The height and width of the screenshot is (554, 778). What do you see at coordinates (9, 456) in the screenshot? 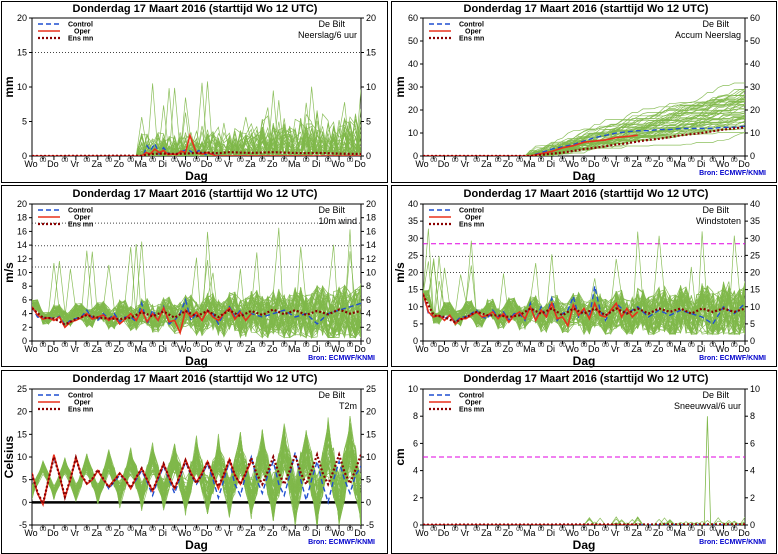
I see `y-axis-label: Celsius` at bounding box center [9, 456].